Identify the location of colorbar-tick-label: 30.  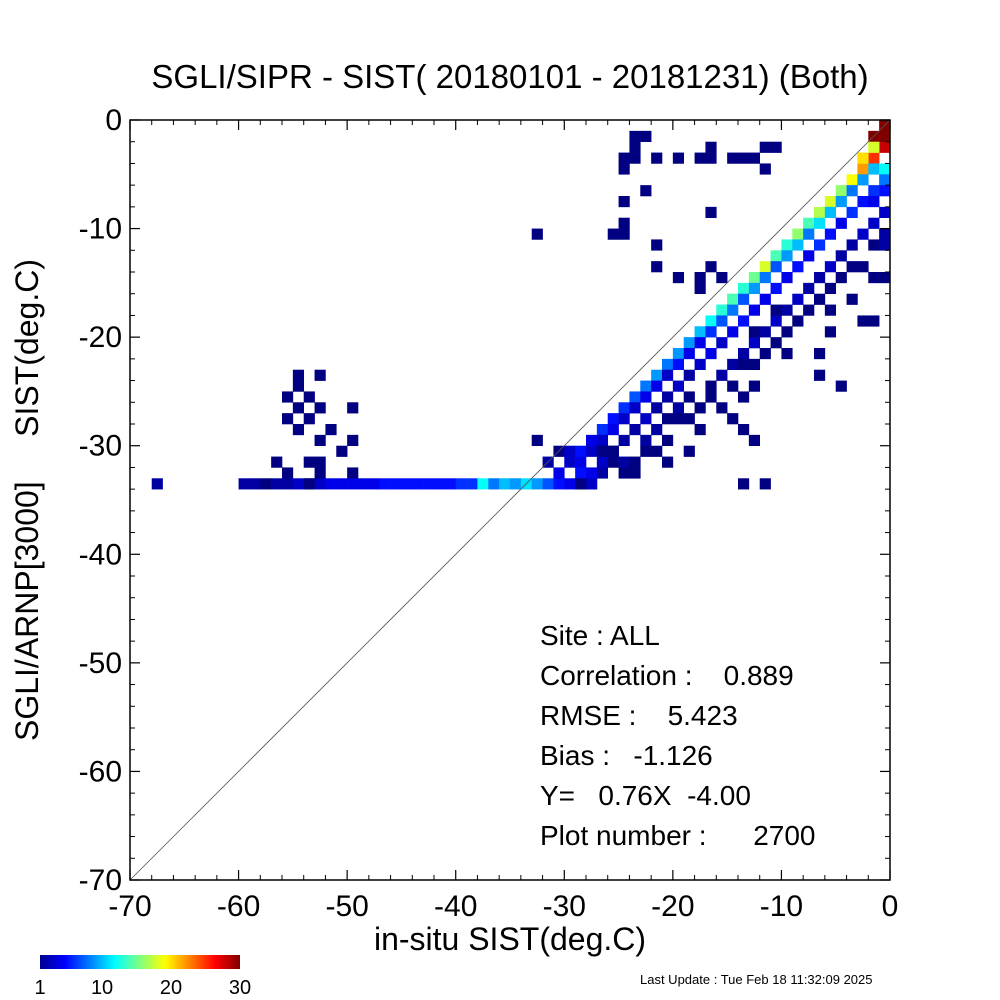
(240, 988).